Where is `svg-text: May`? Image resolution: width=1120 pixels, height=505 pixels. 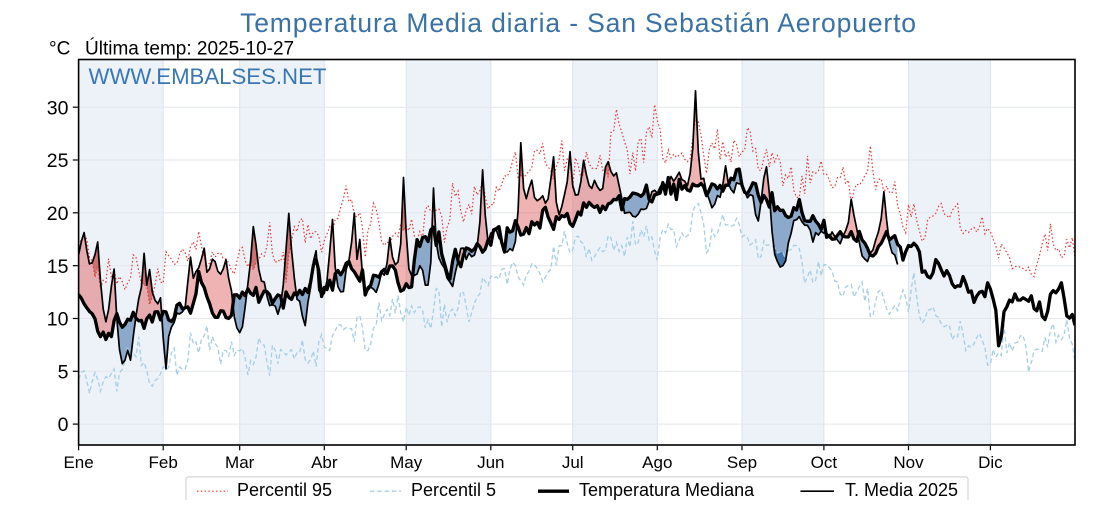
svg-text: May is located at coordinates (406, 462).